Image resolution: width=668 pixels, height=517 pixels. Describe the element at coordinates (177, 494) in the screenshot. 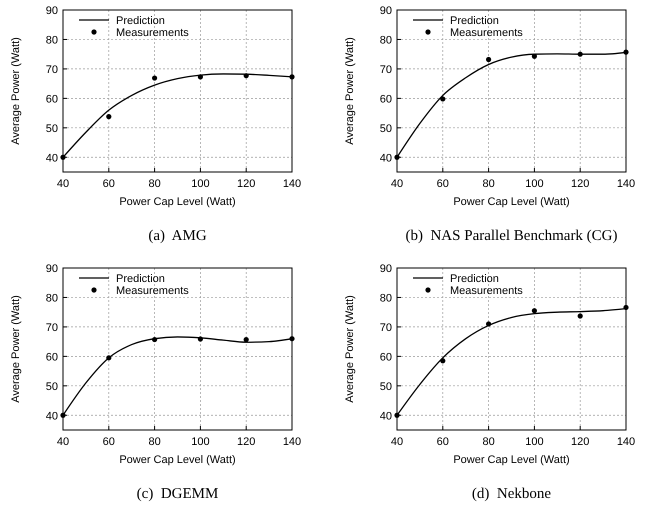

I see `text: (c) DGEMM` at that location.